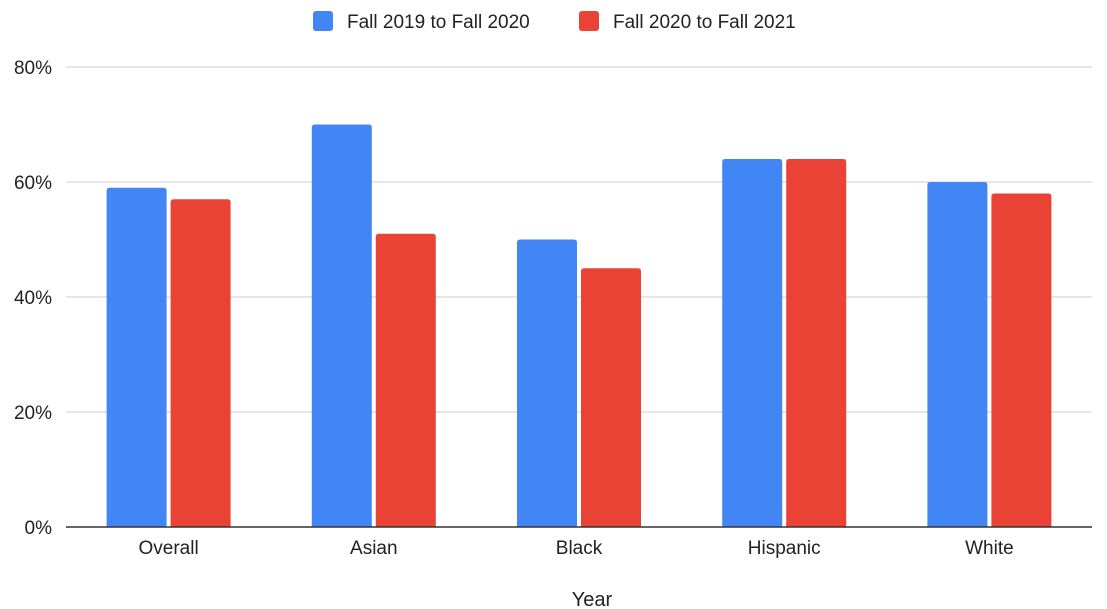 This screenshot has width=1107, height=609. What do you see at coordinates (169, 548) in the screenshot?
I see `x-tick-label: Overall` at bounding box center [169, 548].